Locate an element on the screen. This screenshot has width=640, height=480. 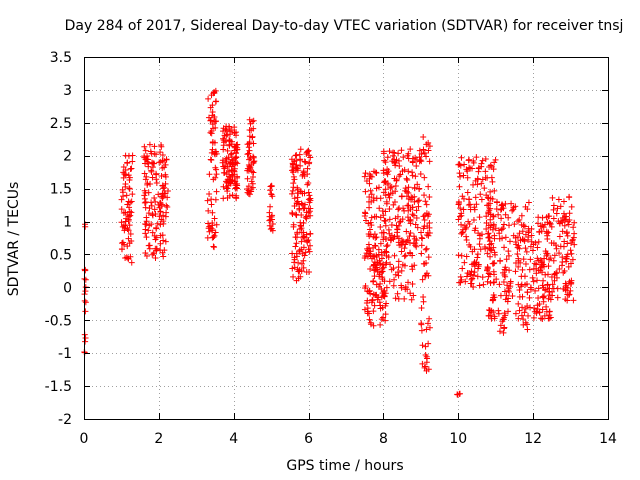
y-tick-label: -0.5 is located at coordinates (58, 321).